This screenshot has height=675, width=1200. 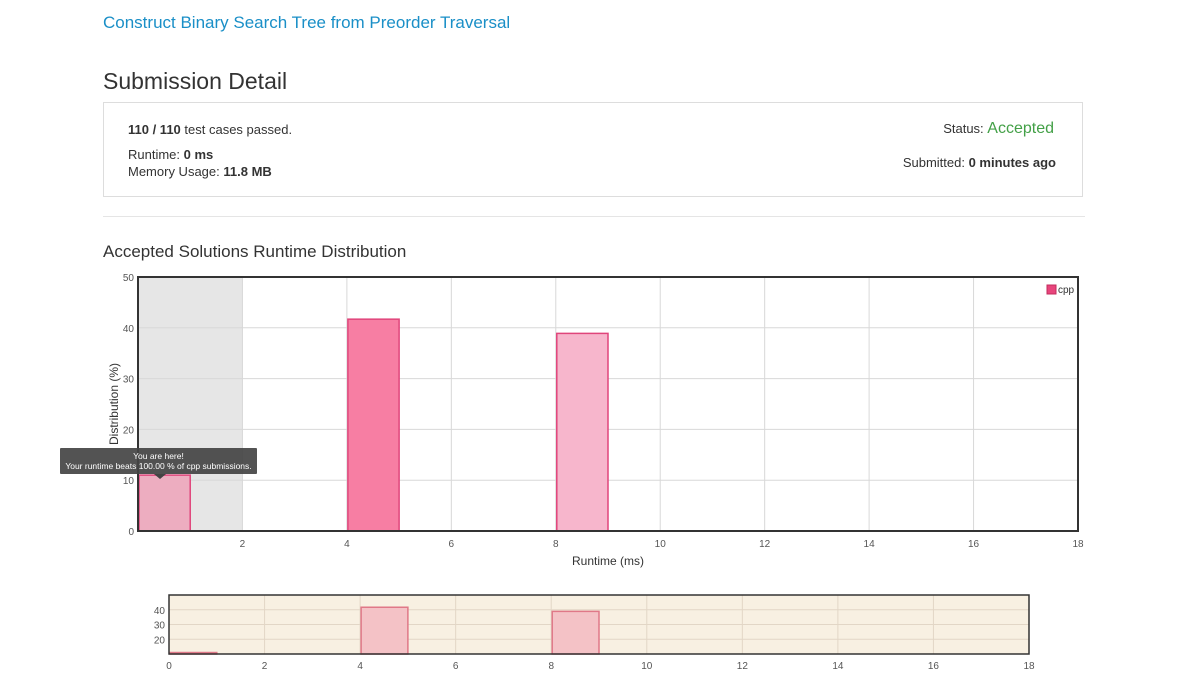 What do you see at coordinates (347, 544) in the screenshot?
I see `x-tick-label: 4` at bounding box center [347, 544].